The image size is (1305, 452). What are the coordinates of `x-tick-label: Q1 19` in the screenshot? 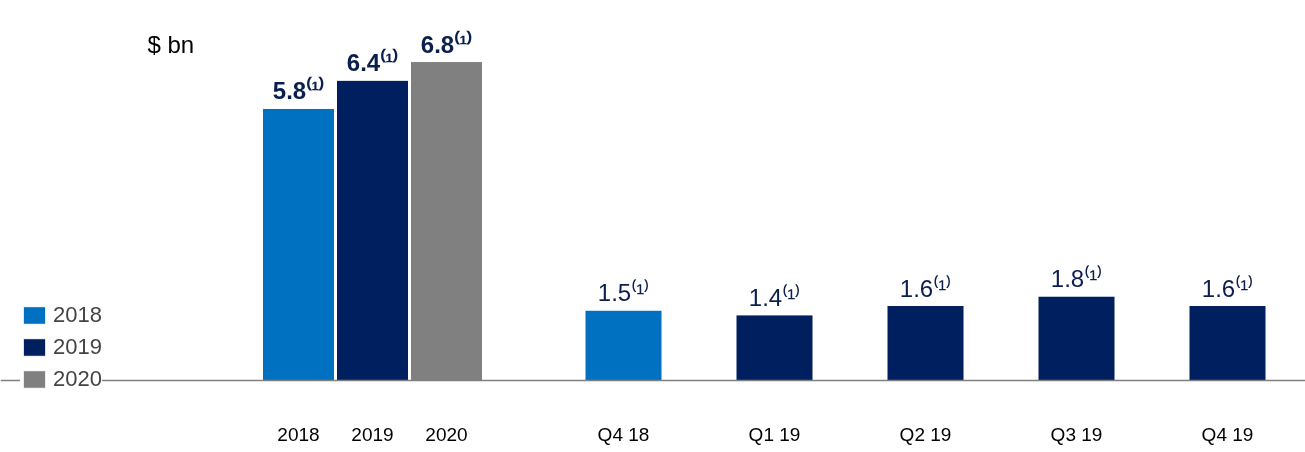 It's located at (774, 434).